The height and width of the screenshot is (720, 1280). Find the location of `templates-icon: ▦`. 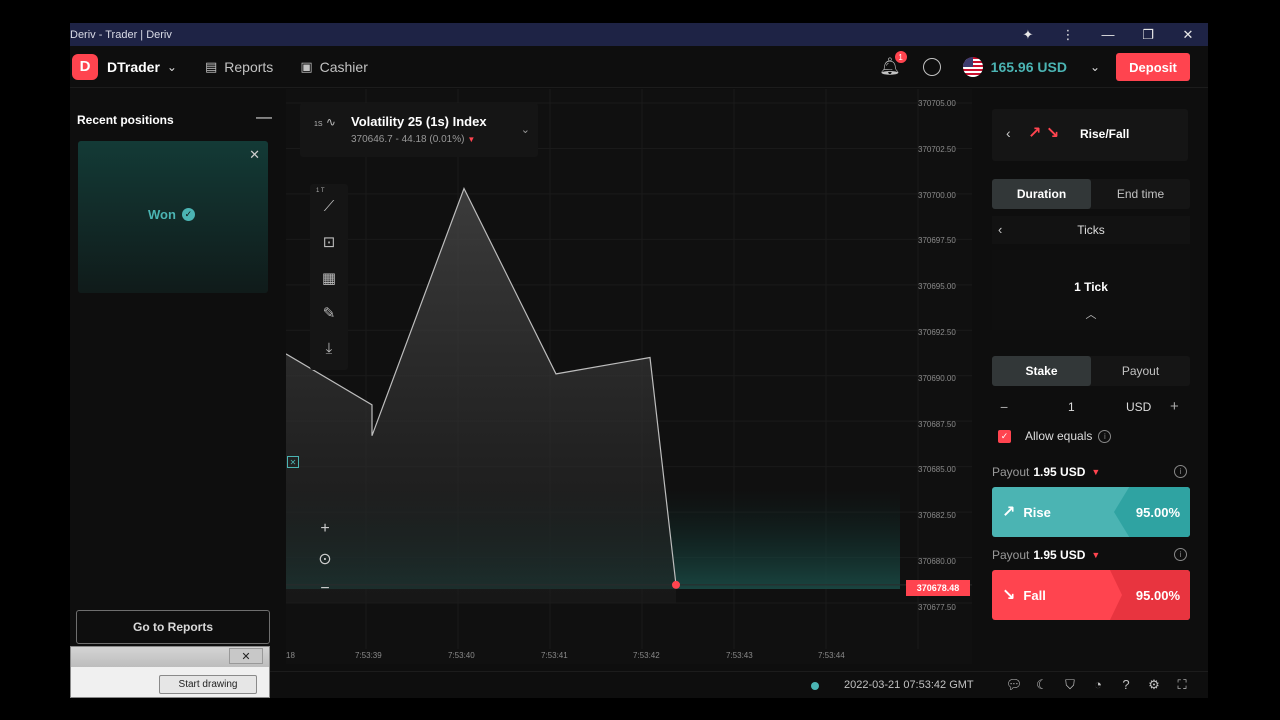

templates-icon: ▦ is located at coordinates (329, 278).